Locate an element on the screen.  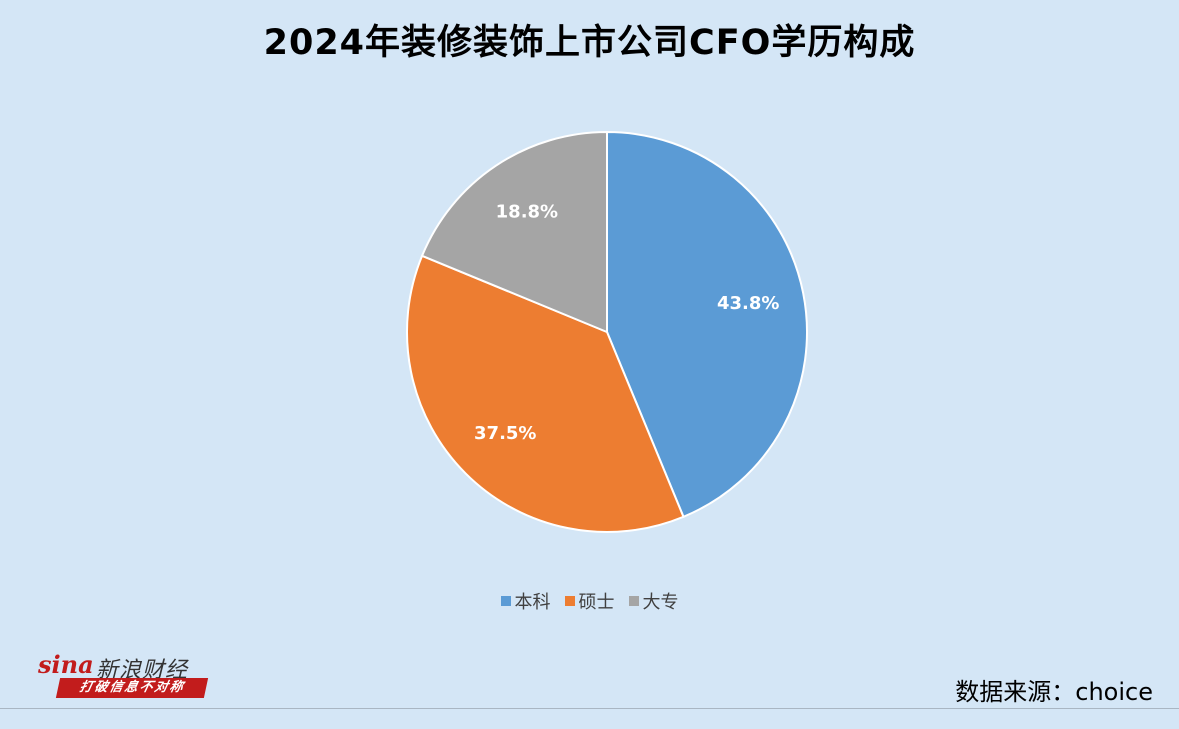
data-label-benke: 43.8% is located at coordinates (748, 303).